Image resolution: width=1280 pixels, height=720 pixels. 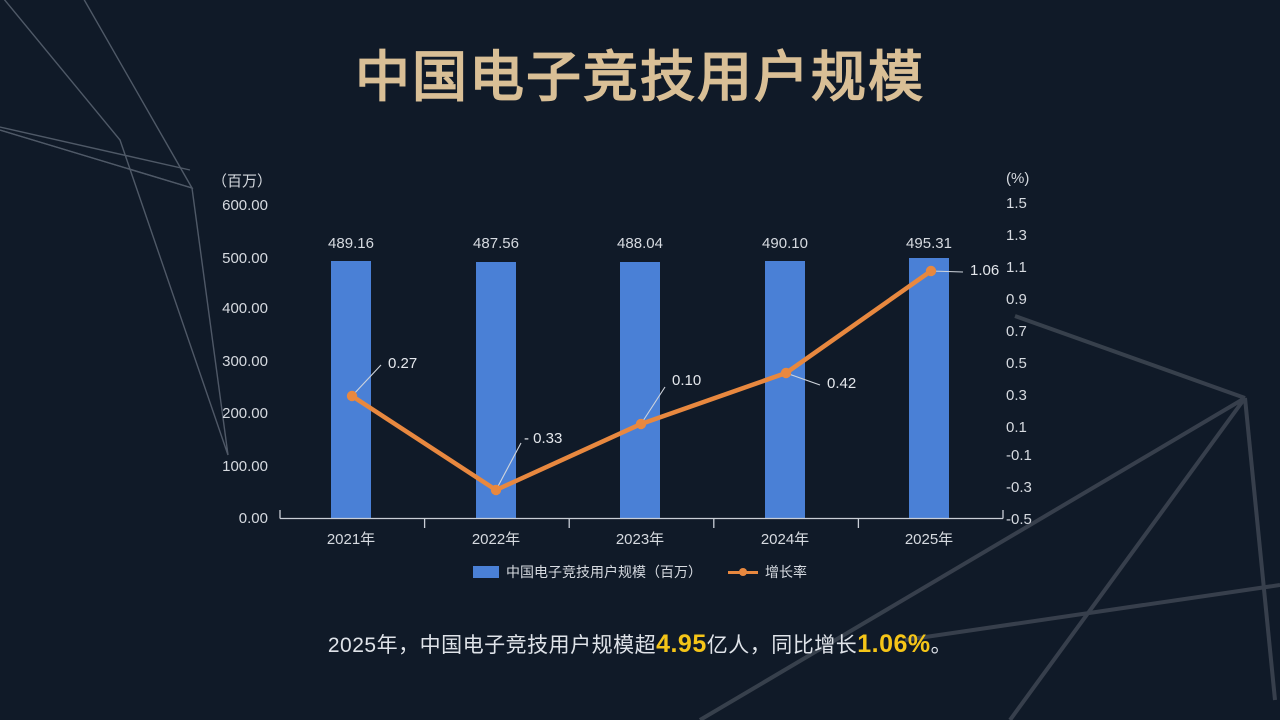 I want to click on caption-part-2: 亿人，同比增长, so click(x=782, y=645).